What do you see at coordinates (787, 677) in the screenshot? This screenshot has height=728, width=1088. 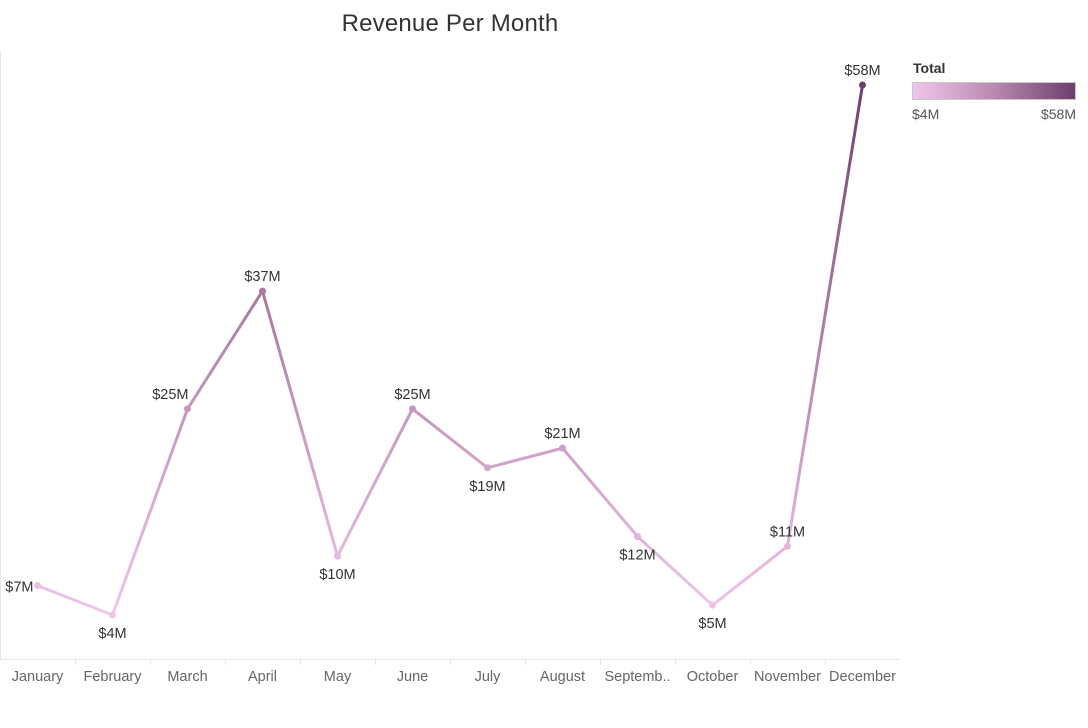 I see `x-tick-label: November` at bounding box center [787, 677].